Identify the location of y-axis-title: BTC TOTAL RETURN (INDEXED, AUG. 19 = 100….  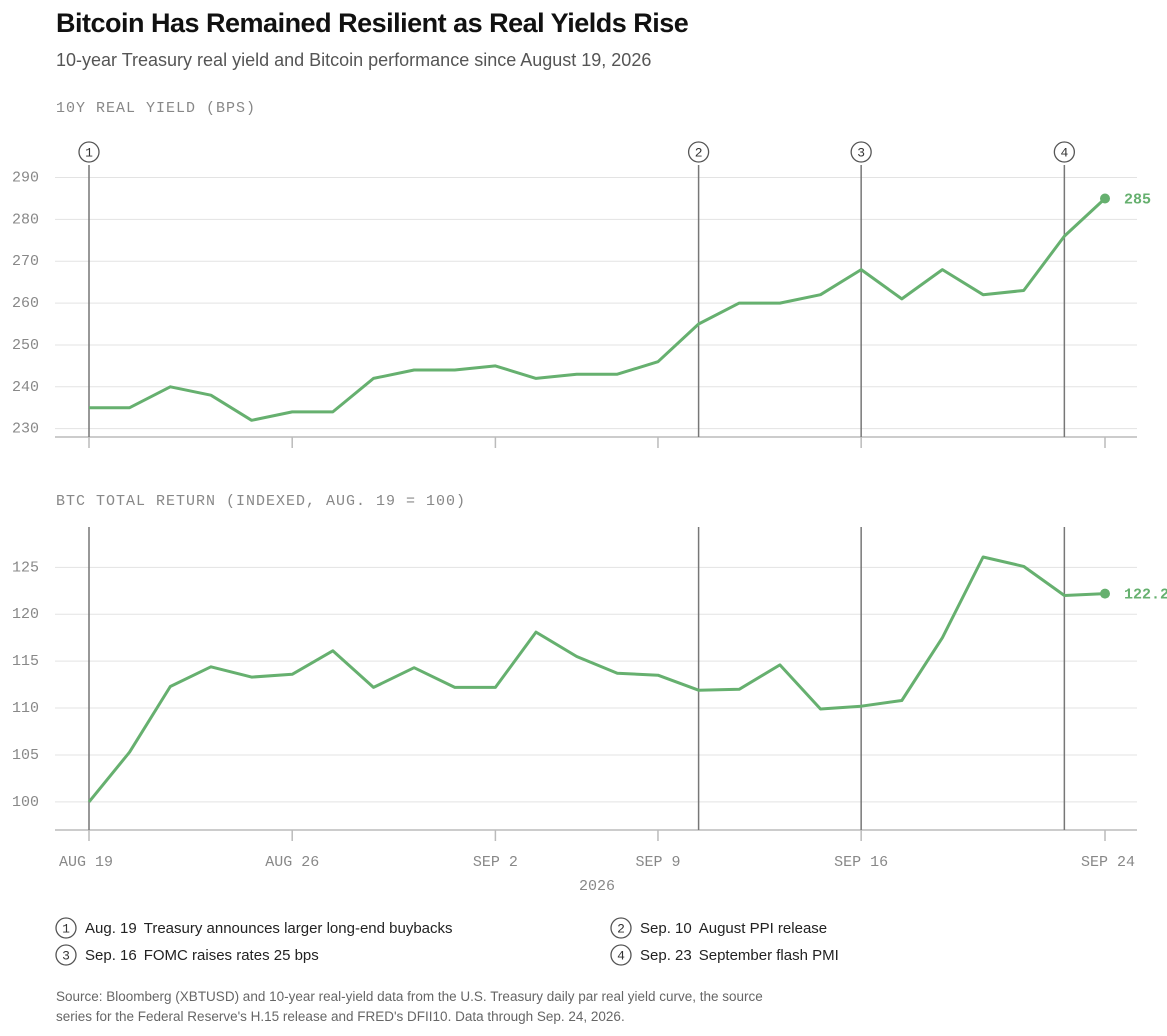
(261, 501).